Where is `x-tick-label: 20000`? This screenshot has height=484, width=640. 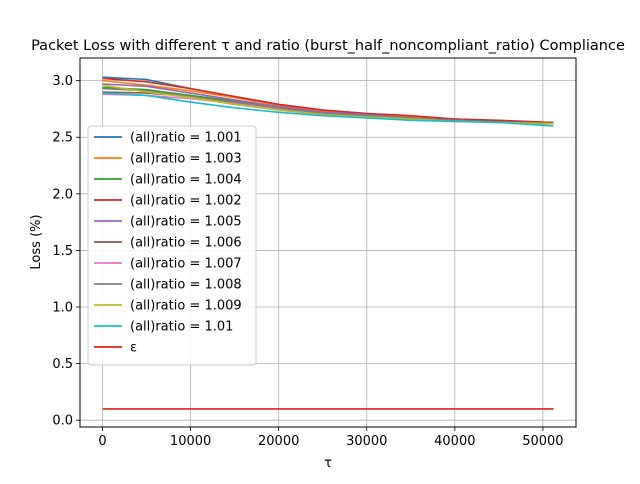
x-tick-label: 20000 is located at coordinates (278, 441).